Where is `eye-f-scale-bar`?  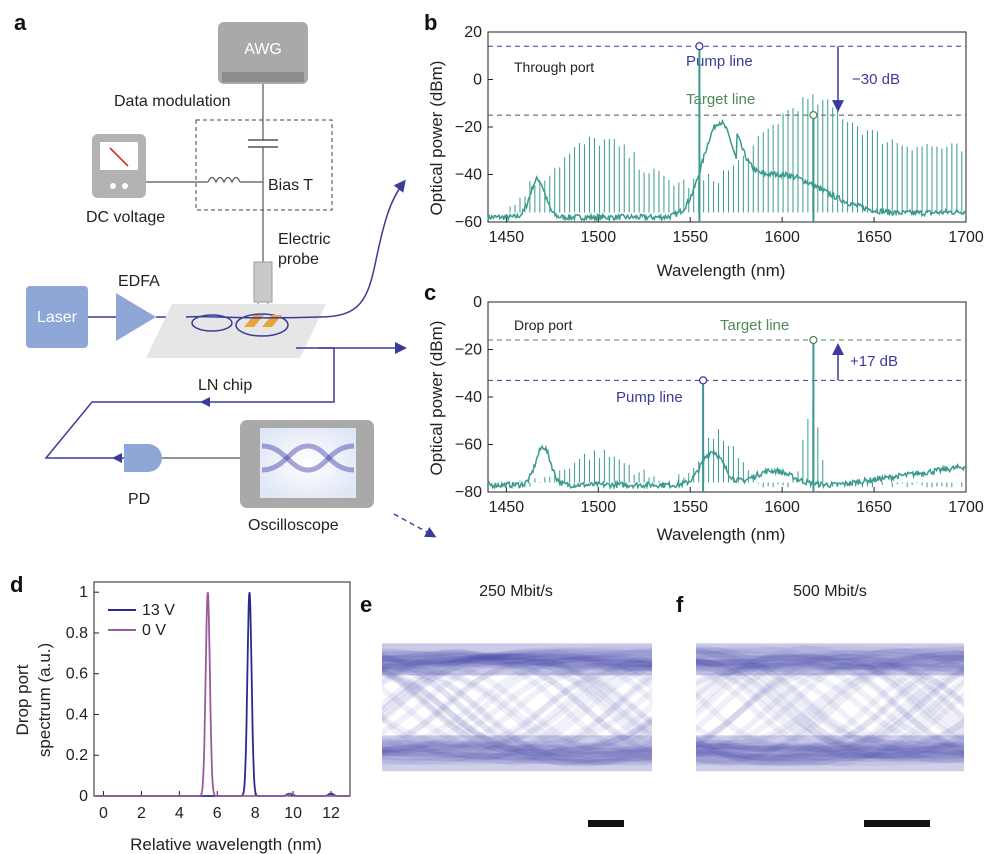
eye-f-scale-bar is located at coordinates (897, 823).